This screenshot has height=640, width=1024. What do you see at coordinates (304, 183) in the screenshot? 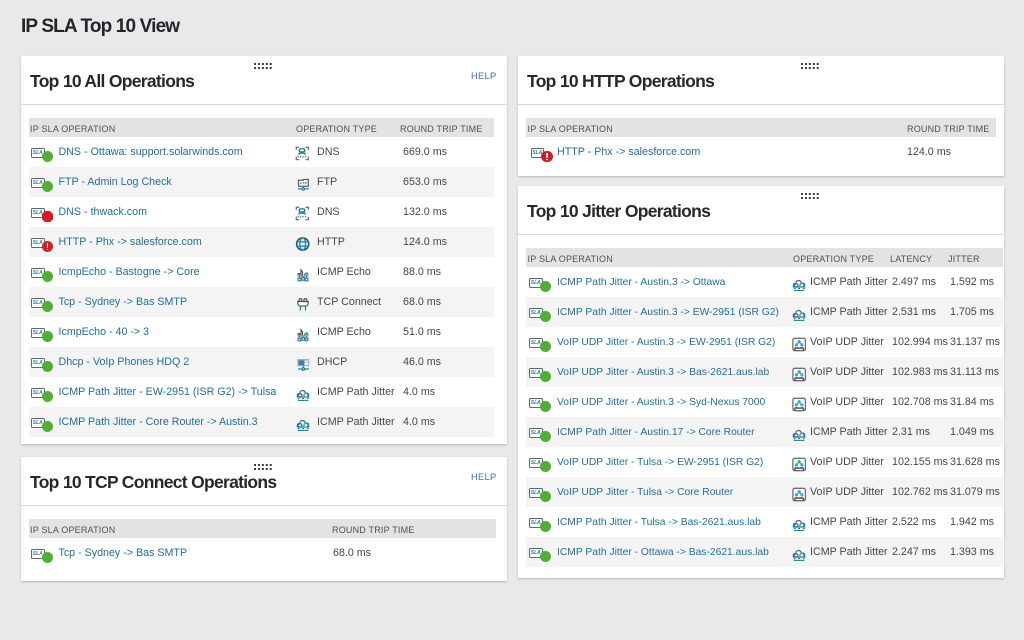
I see `svg-text: FTP` at bounding box center [304, 183].